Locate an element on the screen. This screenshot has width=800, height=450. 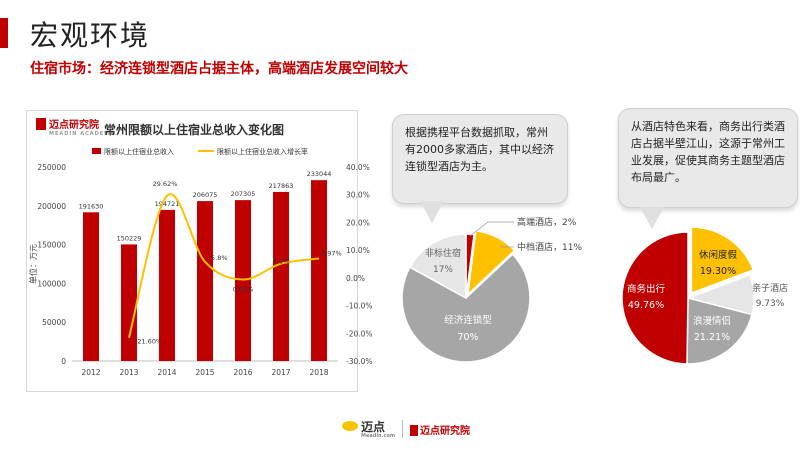
growth-value-label: 5.1% is located at coordinates (281, 262).